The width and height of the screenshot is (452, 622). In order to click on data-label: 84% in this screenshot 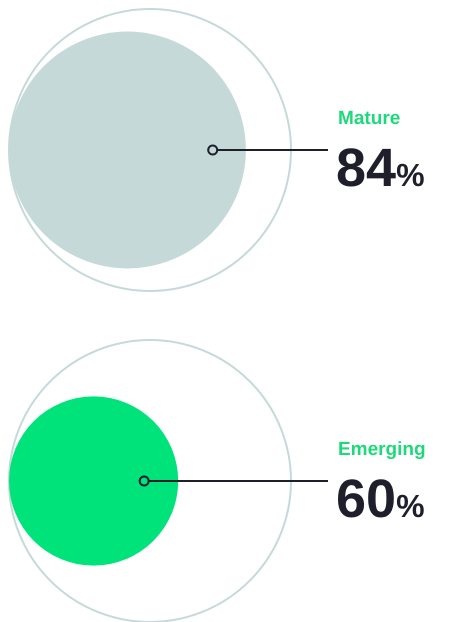, I will do `click(380, 168)`.